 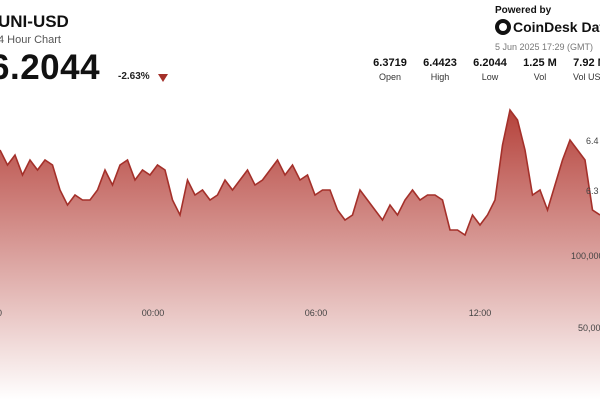 What do you see at coordinates (592, 191) in the screenshot?
I see `y-tick-label: 6.3` at bounding box center [592, 191].